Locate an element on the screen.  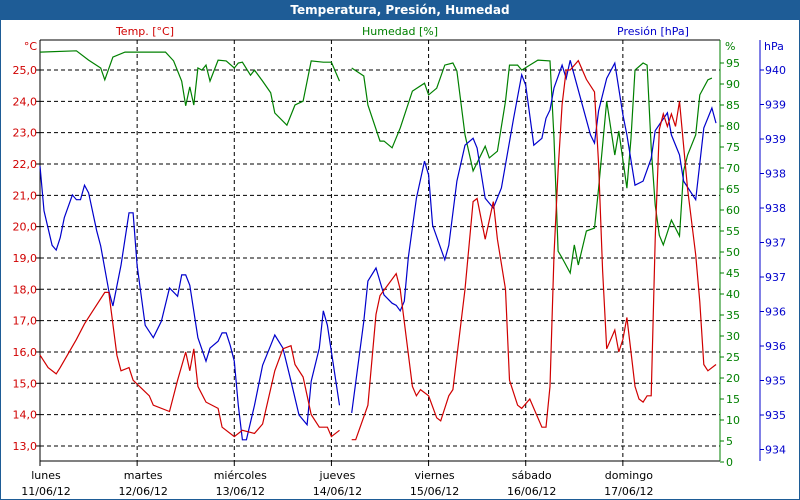
humidity-tick-label: 0 is located at coordinates (729, 462).